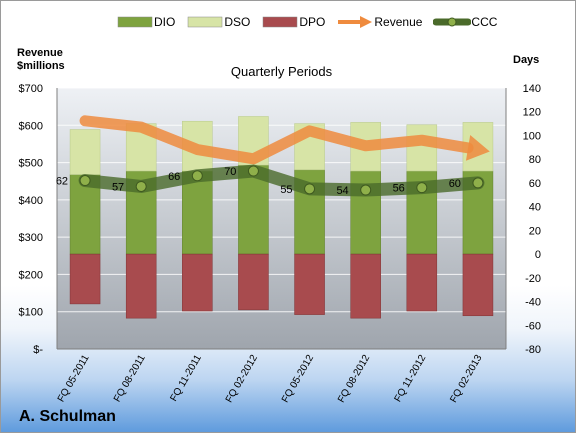  What do you see at coordinates (342, 191) in the screenshot?
I see `ccc-data-label: 54` at bounding box center [342, 191].